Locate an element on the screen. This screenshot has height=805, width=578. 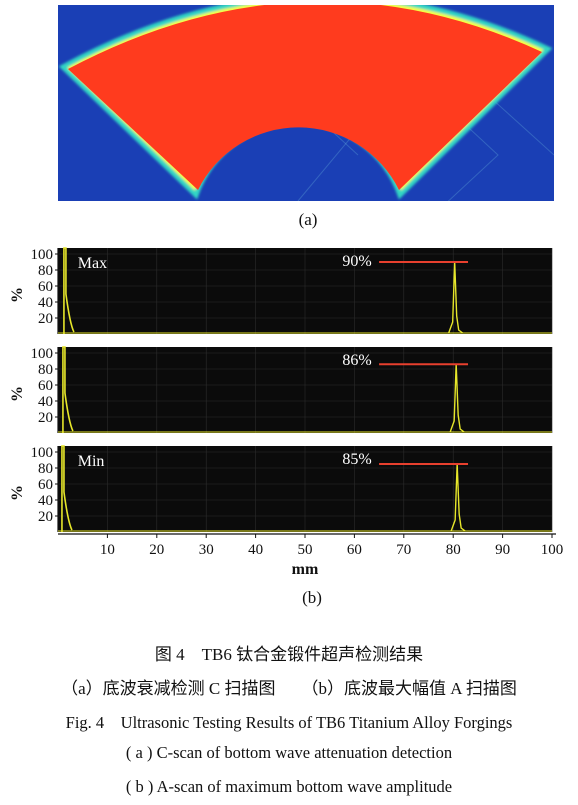
ascan-x-tick-label: 70 is located at coordinates (403, 550).